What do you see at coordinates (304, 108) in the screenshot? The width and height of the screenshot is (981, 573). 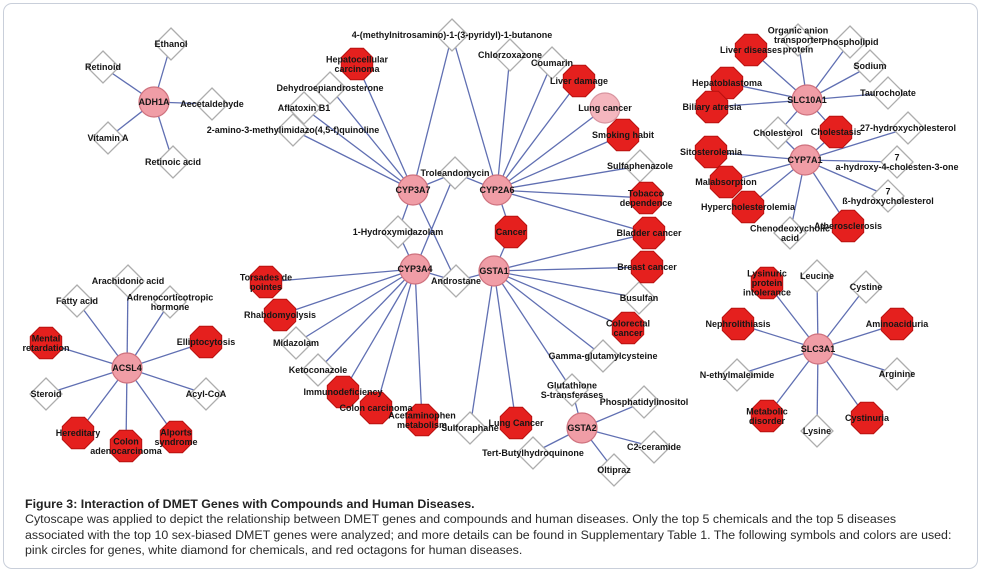 I see `node-aflatoxin-b1` at bounding box center [304, 108].